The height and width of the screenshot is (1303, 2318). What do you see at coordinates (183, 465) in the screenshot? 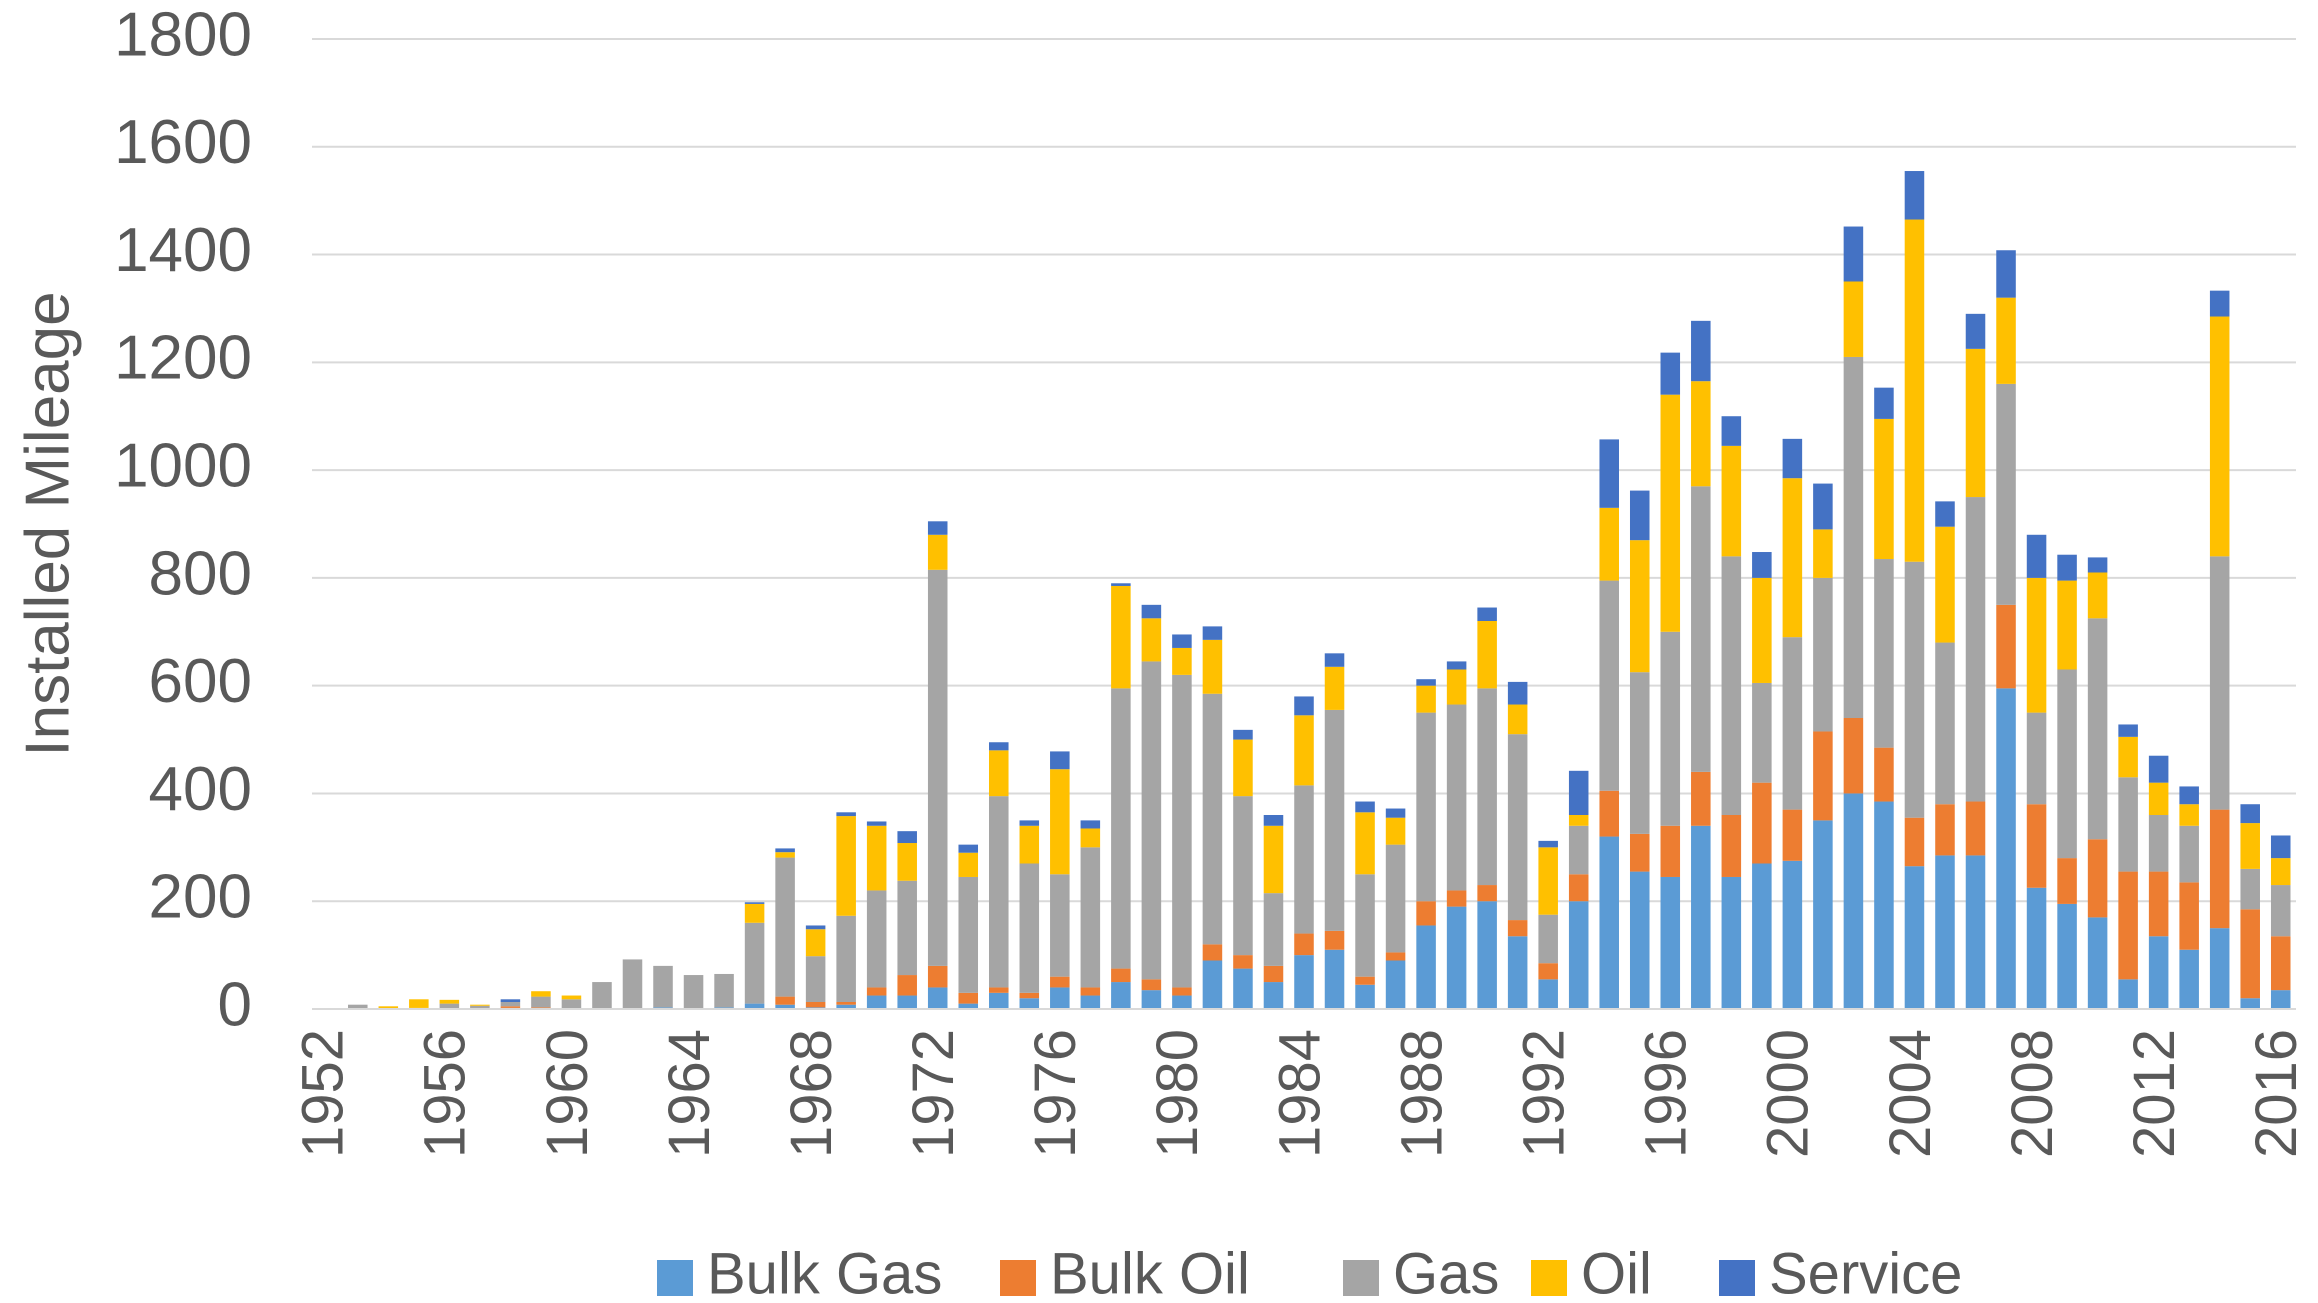
I see `y-tick-label: 1000` at bounding box center [183, 465].